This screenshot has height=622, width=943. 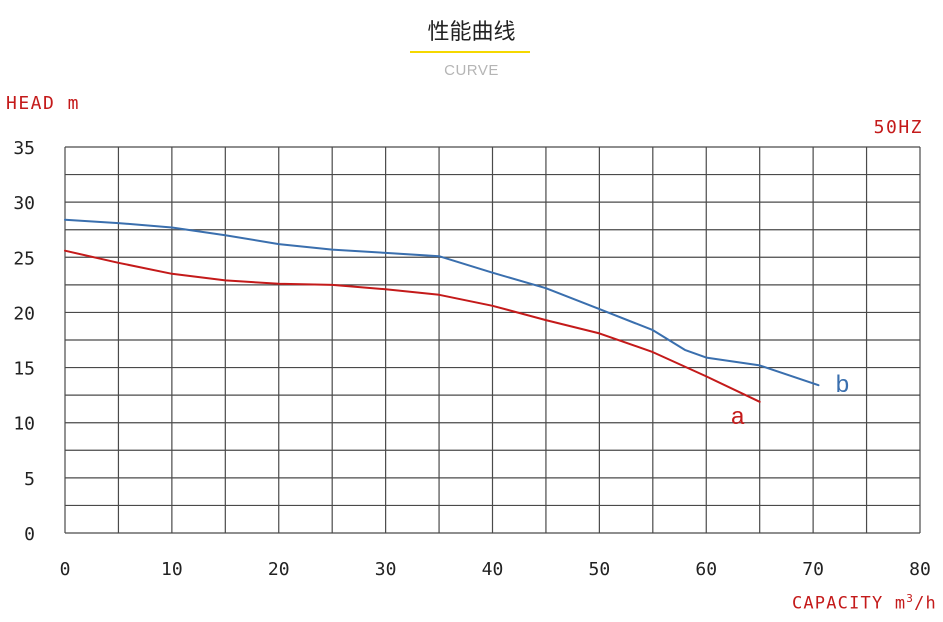 What do you see at coordinates (706, 569) in the screenshot?
I see `x-tick-label: 60` at bounding box center [706, 569].